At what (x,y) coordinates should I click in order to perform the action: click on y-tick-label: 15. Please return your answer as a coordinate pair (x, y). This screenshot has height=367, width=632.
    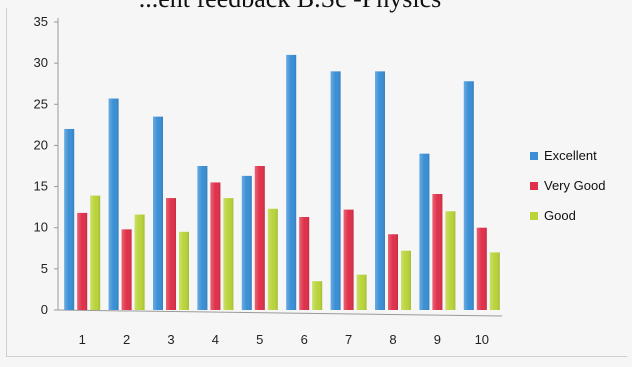
    Looking at the image, I should click on (41, 186).